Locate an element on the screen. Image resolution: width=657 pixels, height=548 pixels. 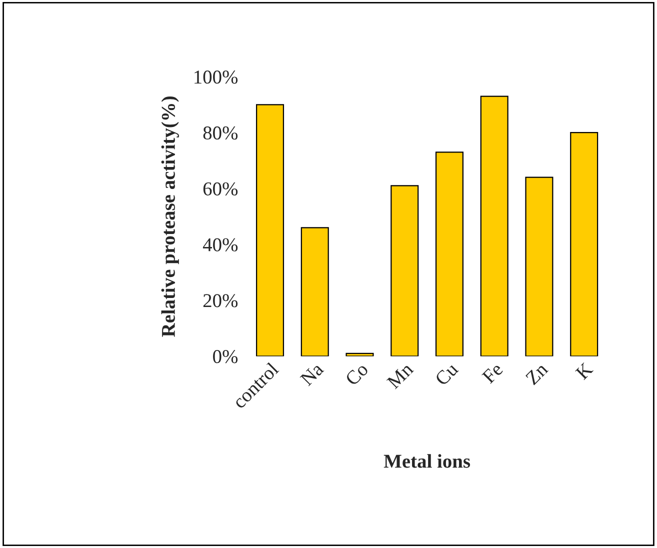
x-tick-label: Fe is located at coordinates (493, 373).